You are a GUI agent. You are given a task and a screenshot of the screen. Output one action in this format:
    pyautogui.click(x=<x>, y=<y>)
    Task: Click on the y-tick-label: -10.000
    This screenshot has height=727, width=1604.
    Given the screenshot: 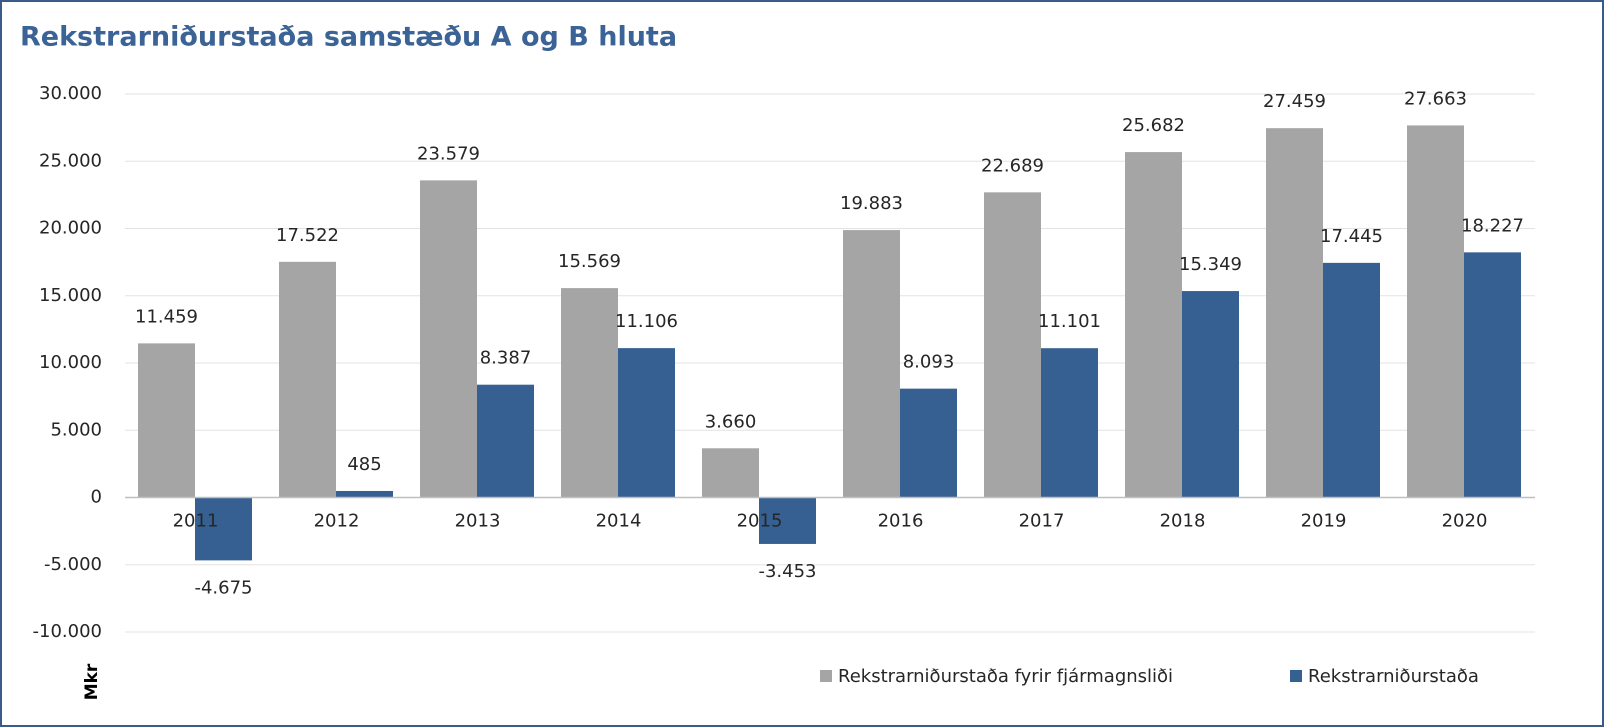 What is the action you would take?
    pyautogui.click(x=67, y=631)
    